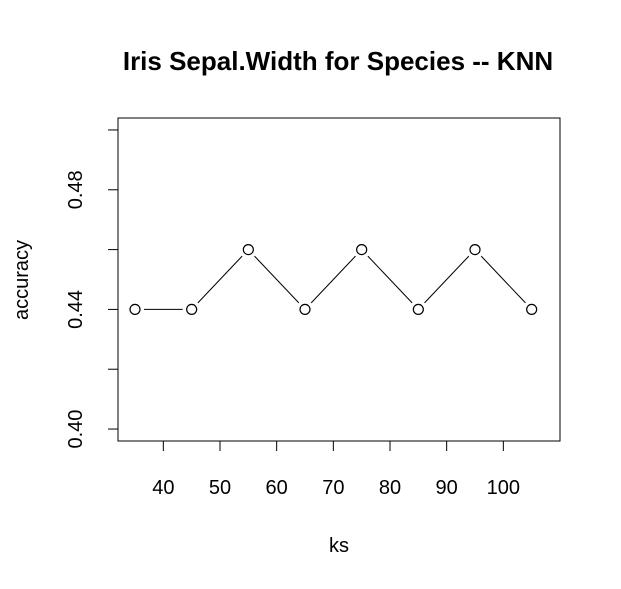  Describe the element at coordinates (220, 488) in the screenshot. I see `x-tick-label: 50` at that location.